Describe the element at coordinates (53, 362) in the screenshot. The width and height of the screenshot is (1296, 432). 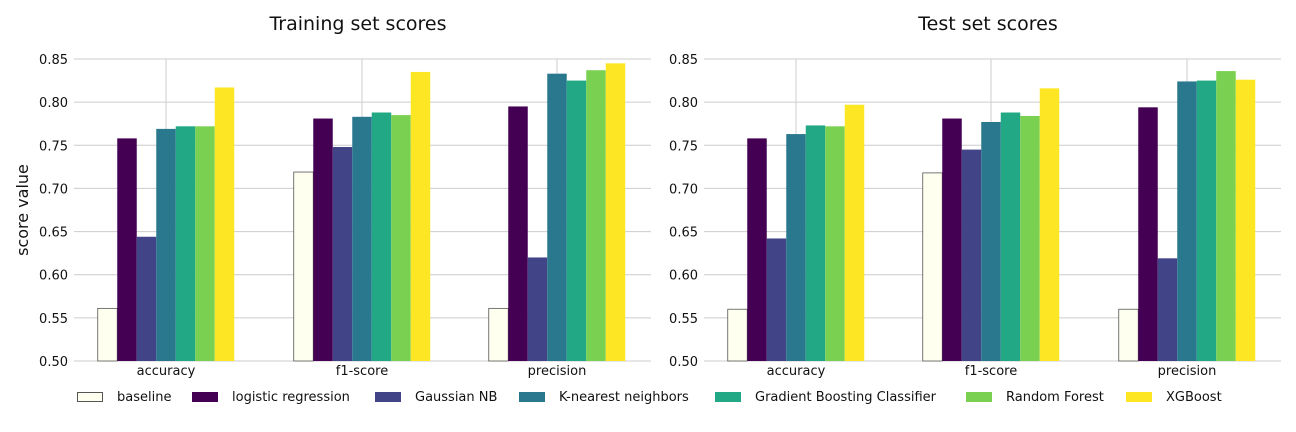
I see `panel1-y-tick-label: 0.50` at that location.